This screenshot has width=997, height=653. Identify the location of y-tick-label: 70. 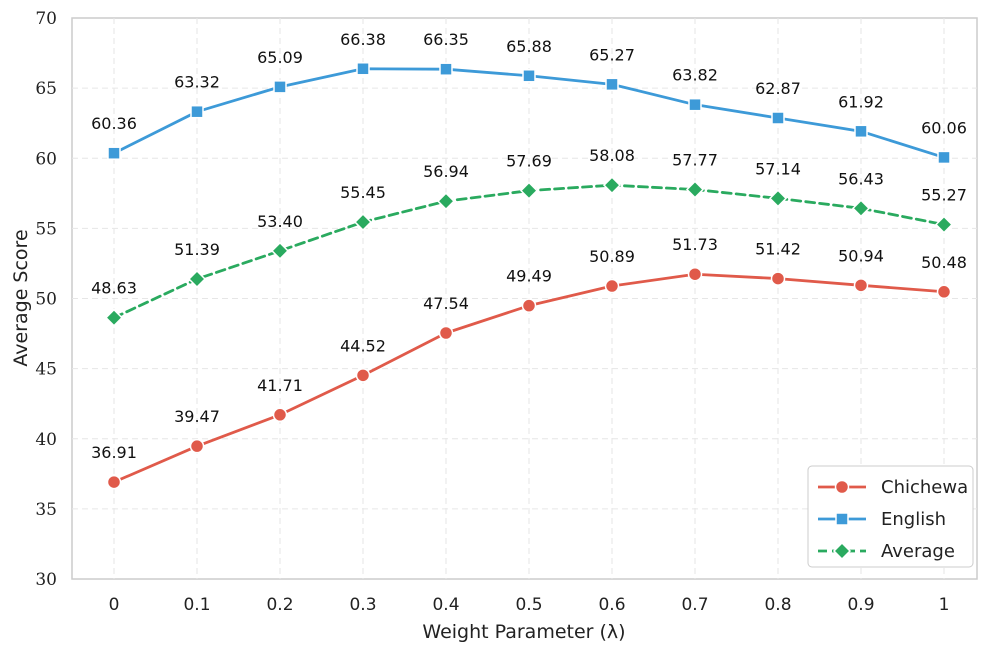
(46, 19).